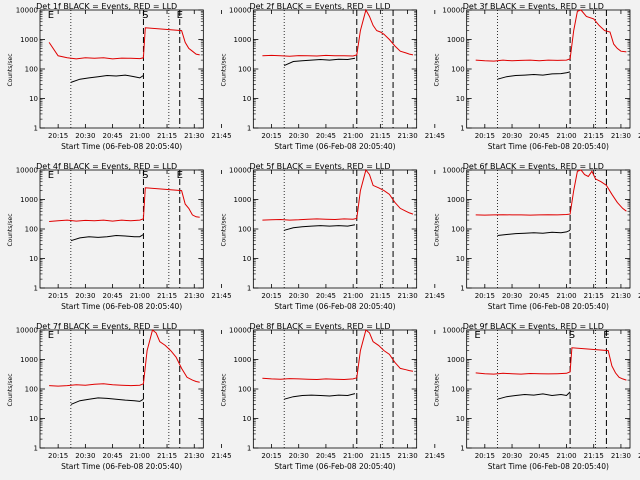 This screenshot has width=640, height=480. What do you see at coordinates (533, 326) in the screenshot?
I see `chart-title: Det 9f BLACK = Events, RED = LLD` at bounding box center [533, 326].